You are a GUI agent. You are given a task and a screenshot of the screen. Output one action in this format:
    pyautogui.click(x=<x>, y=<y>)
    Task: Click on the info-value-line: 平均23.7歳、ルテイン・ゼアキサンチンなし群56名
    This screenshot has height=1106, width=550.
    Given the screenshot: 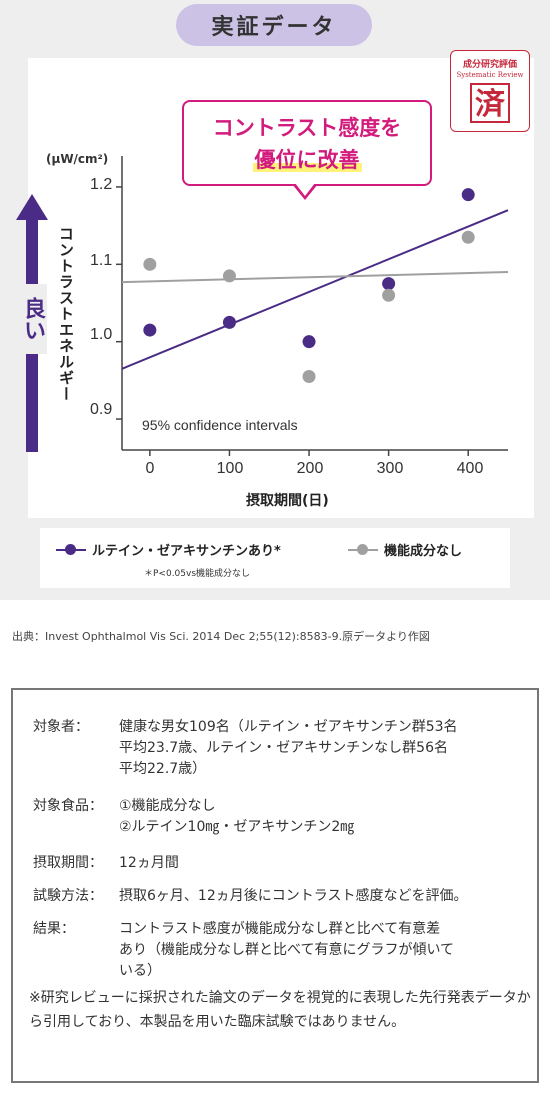 What is the action you would take?
    pyautogui.click(x=283, y=748)
    